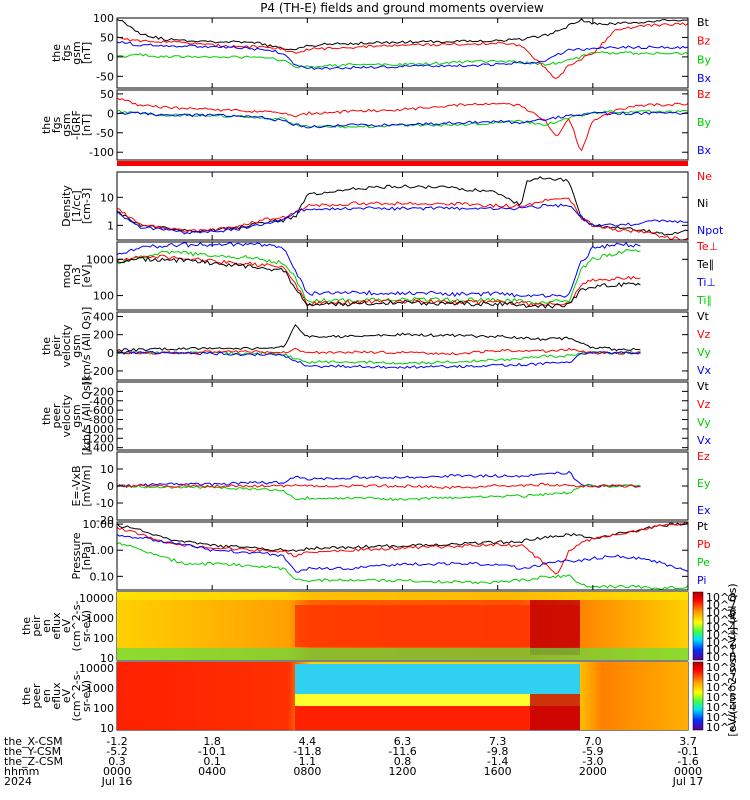 The width and height of the screenshot is (750, 800). Describe the element at coordinates (707, 246) in the screenshot. I see `legend-entry: Te⊥` at that location.